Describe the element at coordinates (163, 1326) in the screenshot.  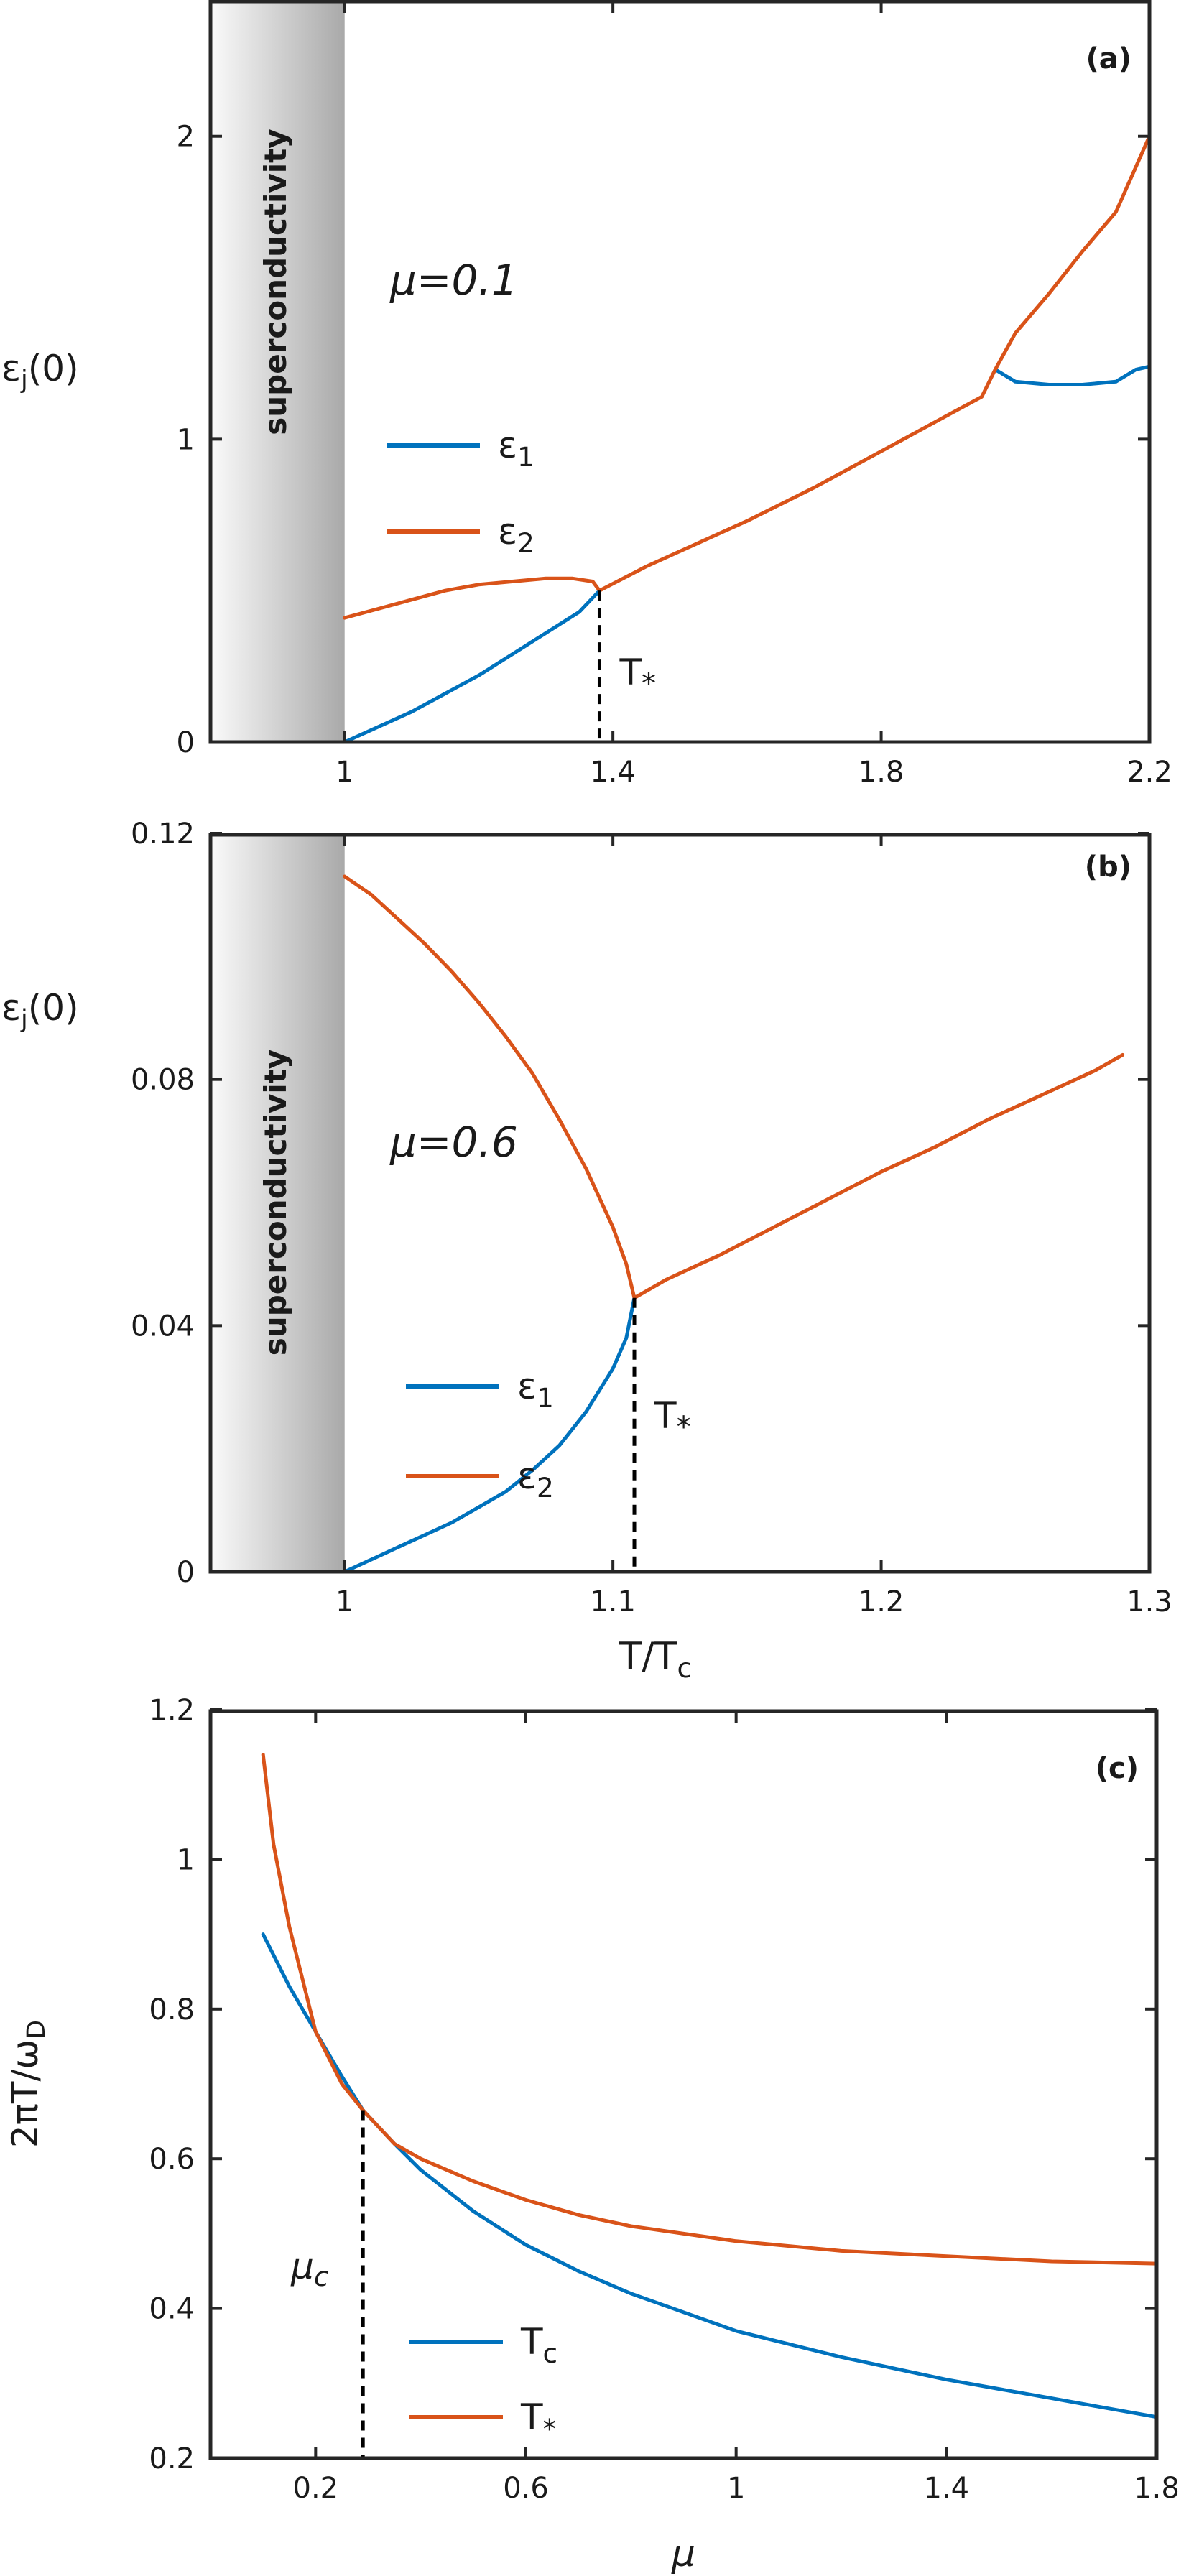
I see `y-tick-label: 0.04` at that location.